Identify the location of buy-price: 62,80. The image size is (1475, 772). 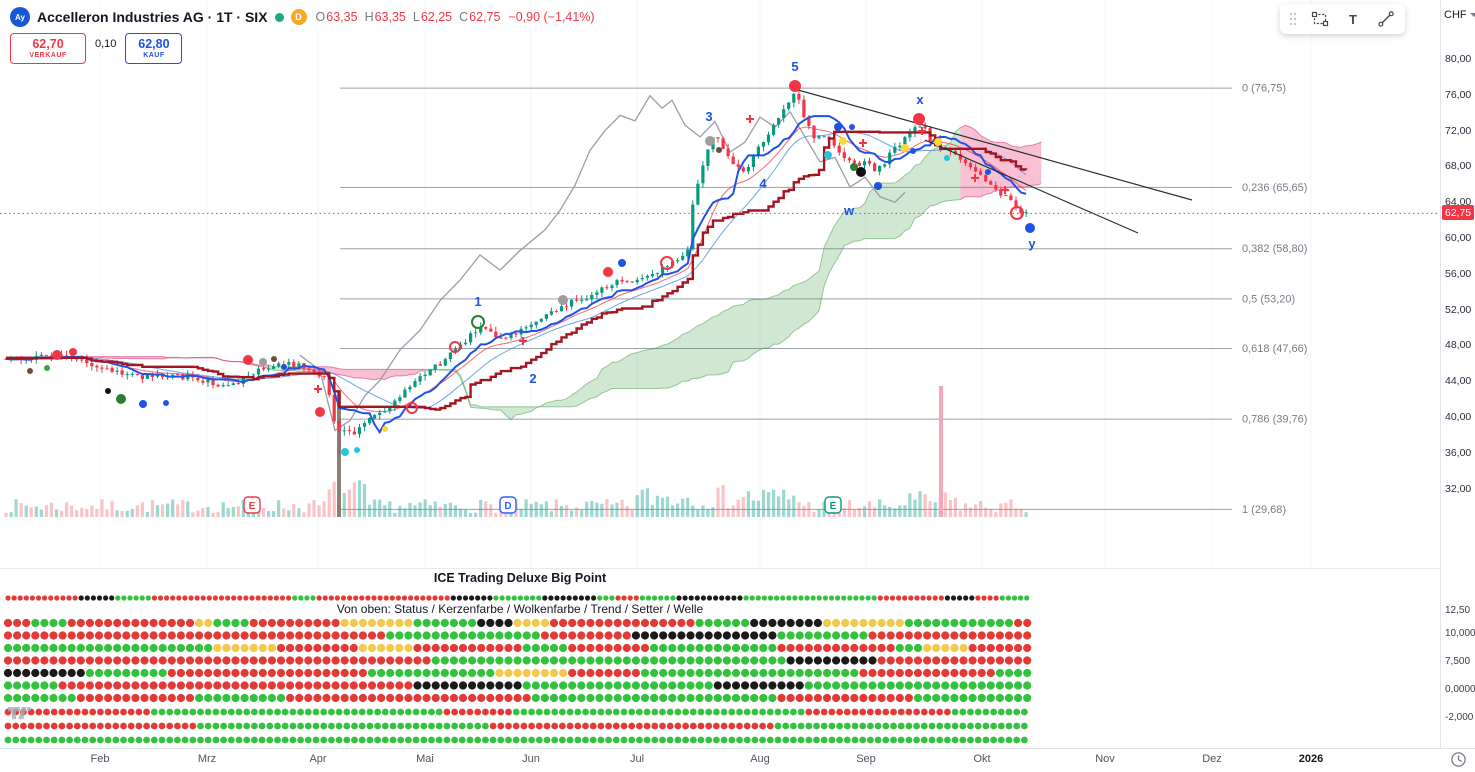
(154, 43).